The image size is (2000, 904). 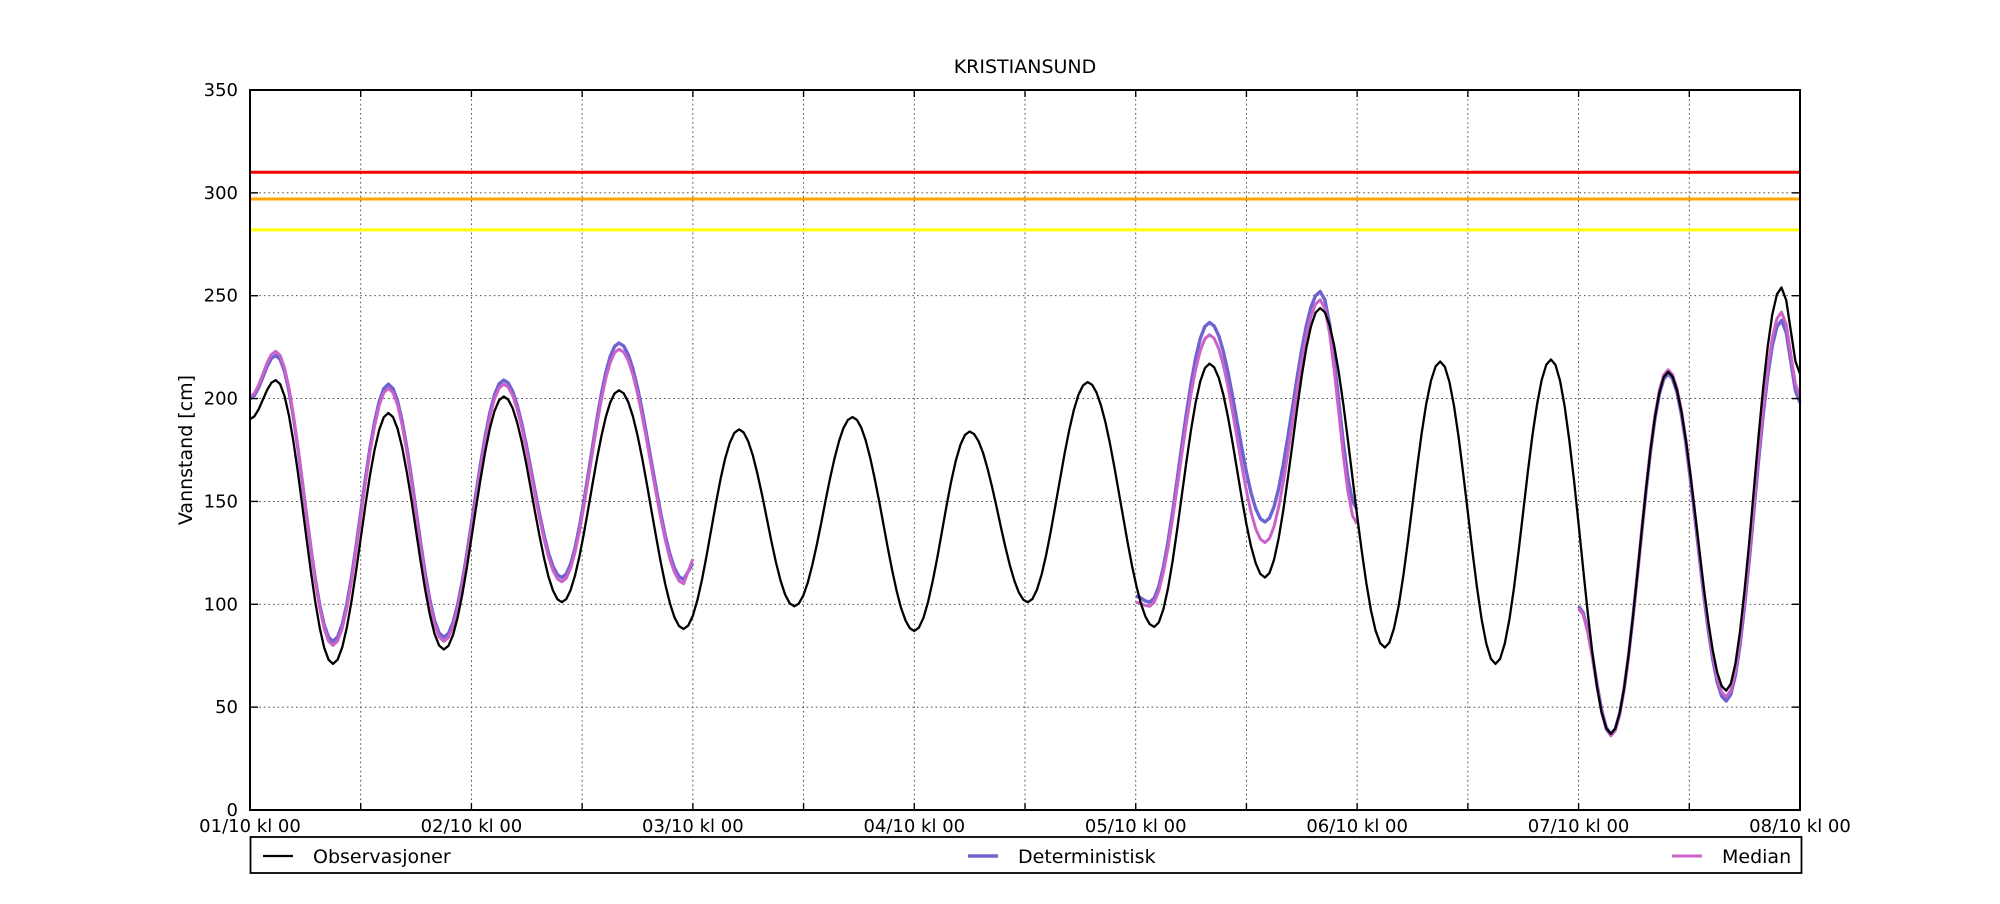 I want to click on threshold-lines, so click(x=1024, y=201).